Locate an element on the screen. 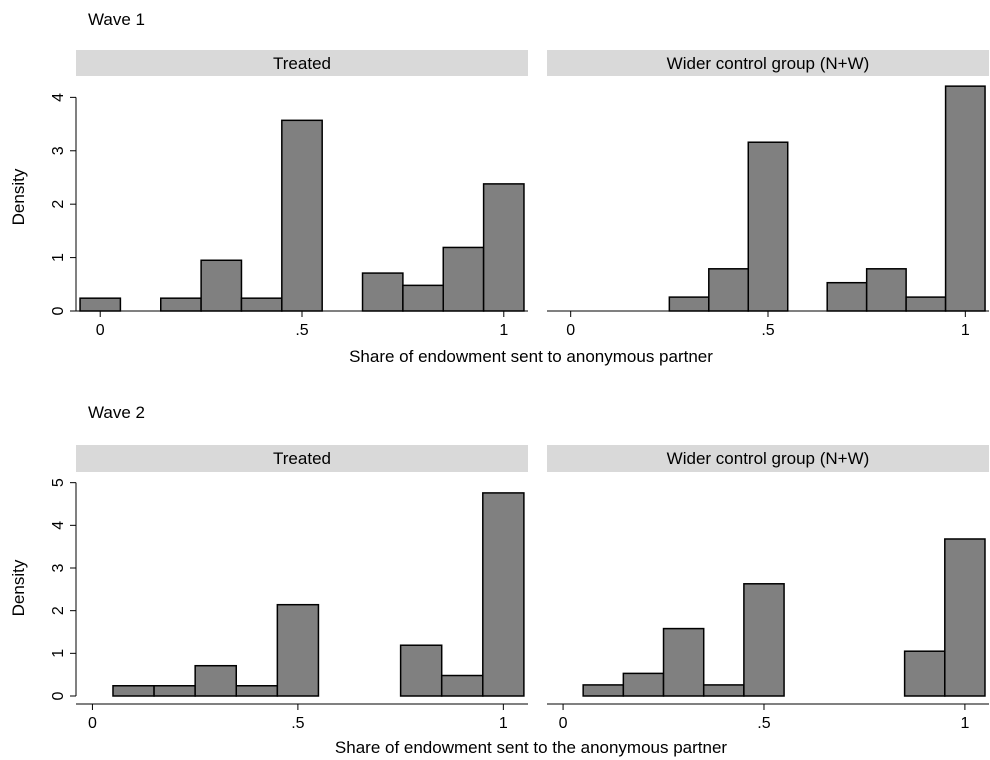 This screenshot has width=990, height=760. chart-title: Wave 1 is located at coordinates (116, 19).